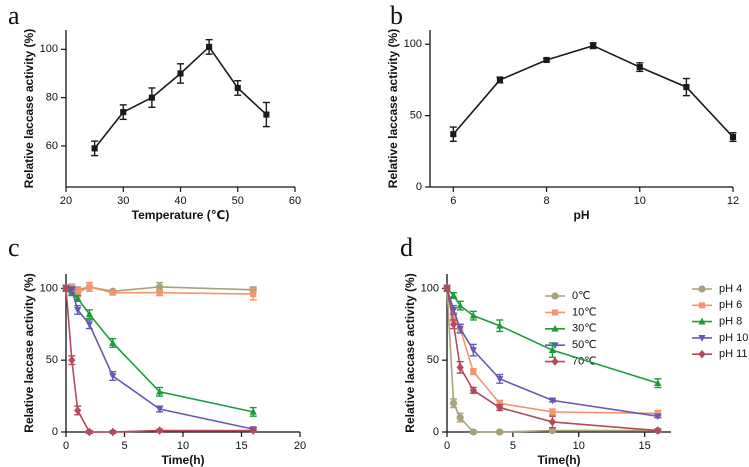 The width and height of the screenshot is (749, 467). Describe the element at coordinates (123, 201) in the screenshot. I see `x-tick-label: 30` at that location.